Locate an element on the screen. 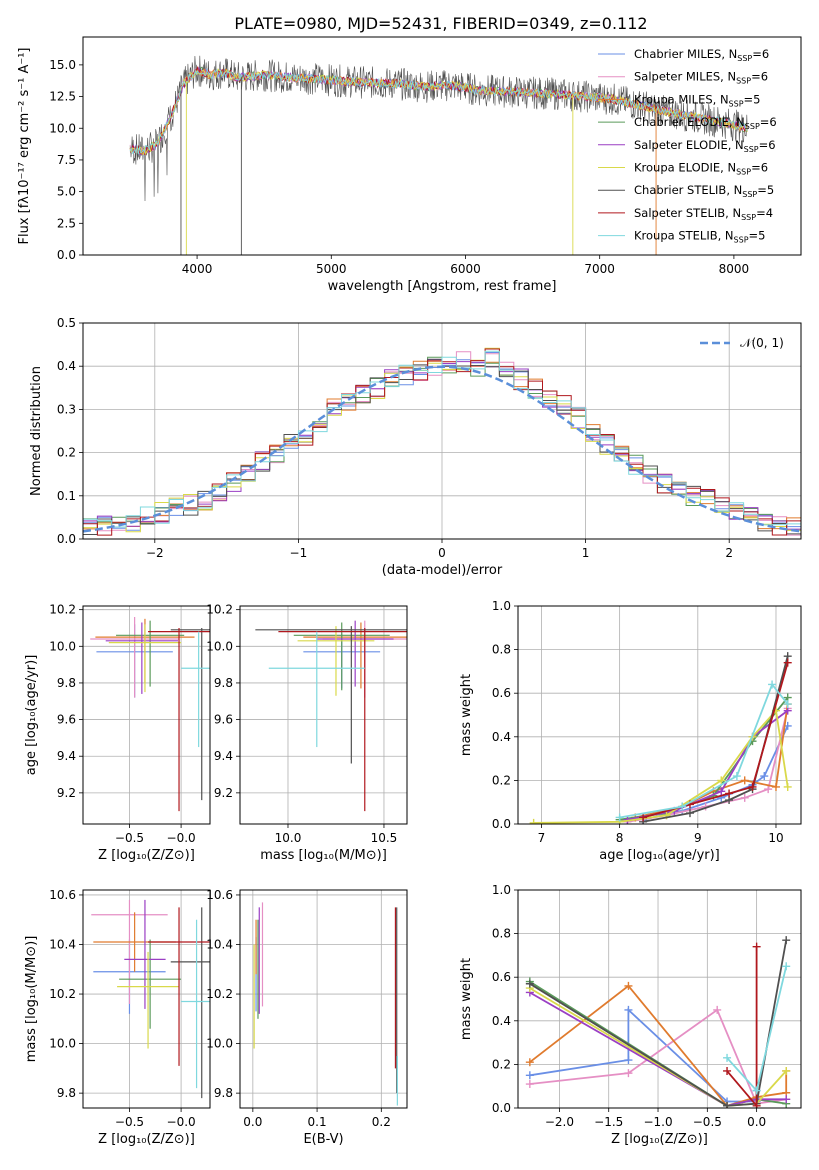  legend-subscript: SSP is located at coordinates (736, 103).